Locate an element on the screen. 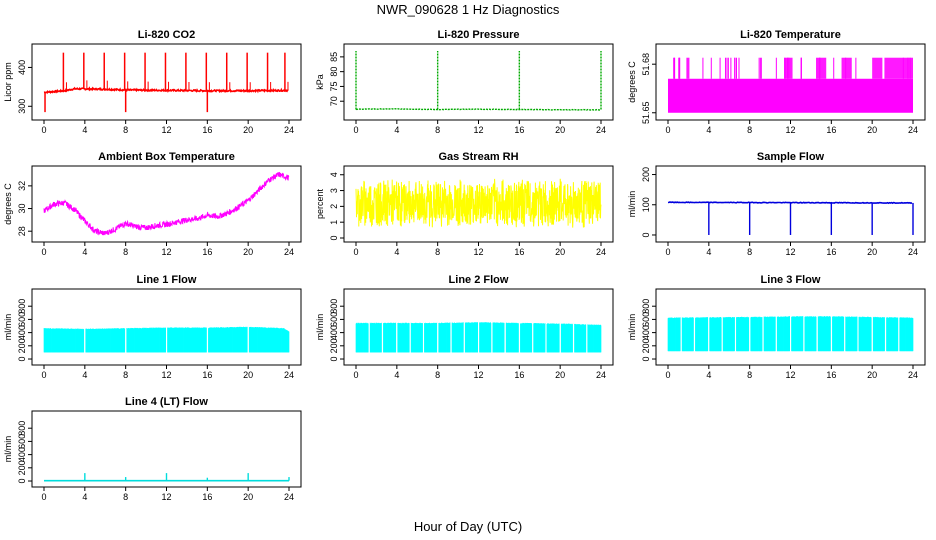  chart-panel-1: Li-820 CO2 0 4 8 12 16 20 24 300 400 Licor ppm is located at coordinates (152, 82).